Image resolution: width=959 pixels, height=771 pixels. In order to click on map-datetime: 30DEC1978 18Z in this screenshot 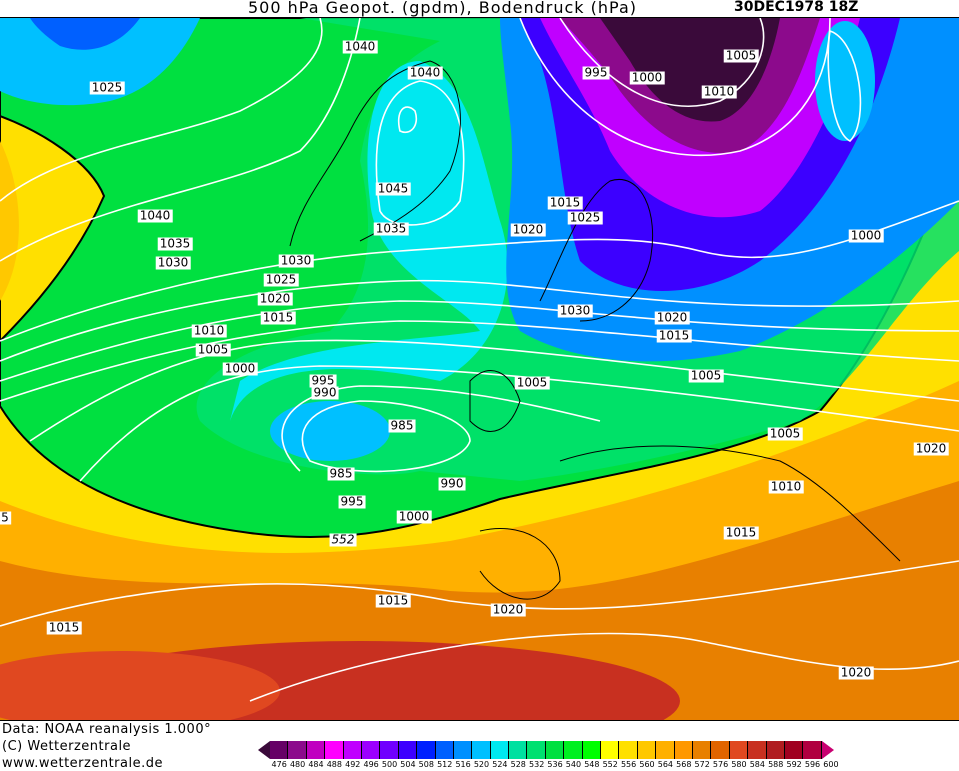, I will do `click(796, 7)`.